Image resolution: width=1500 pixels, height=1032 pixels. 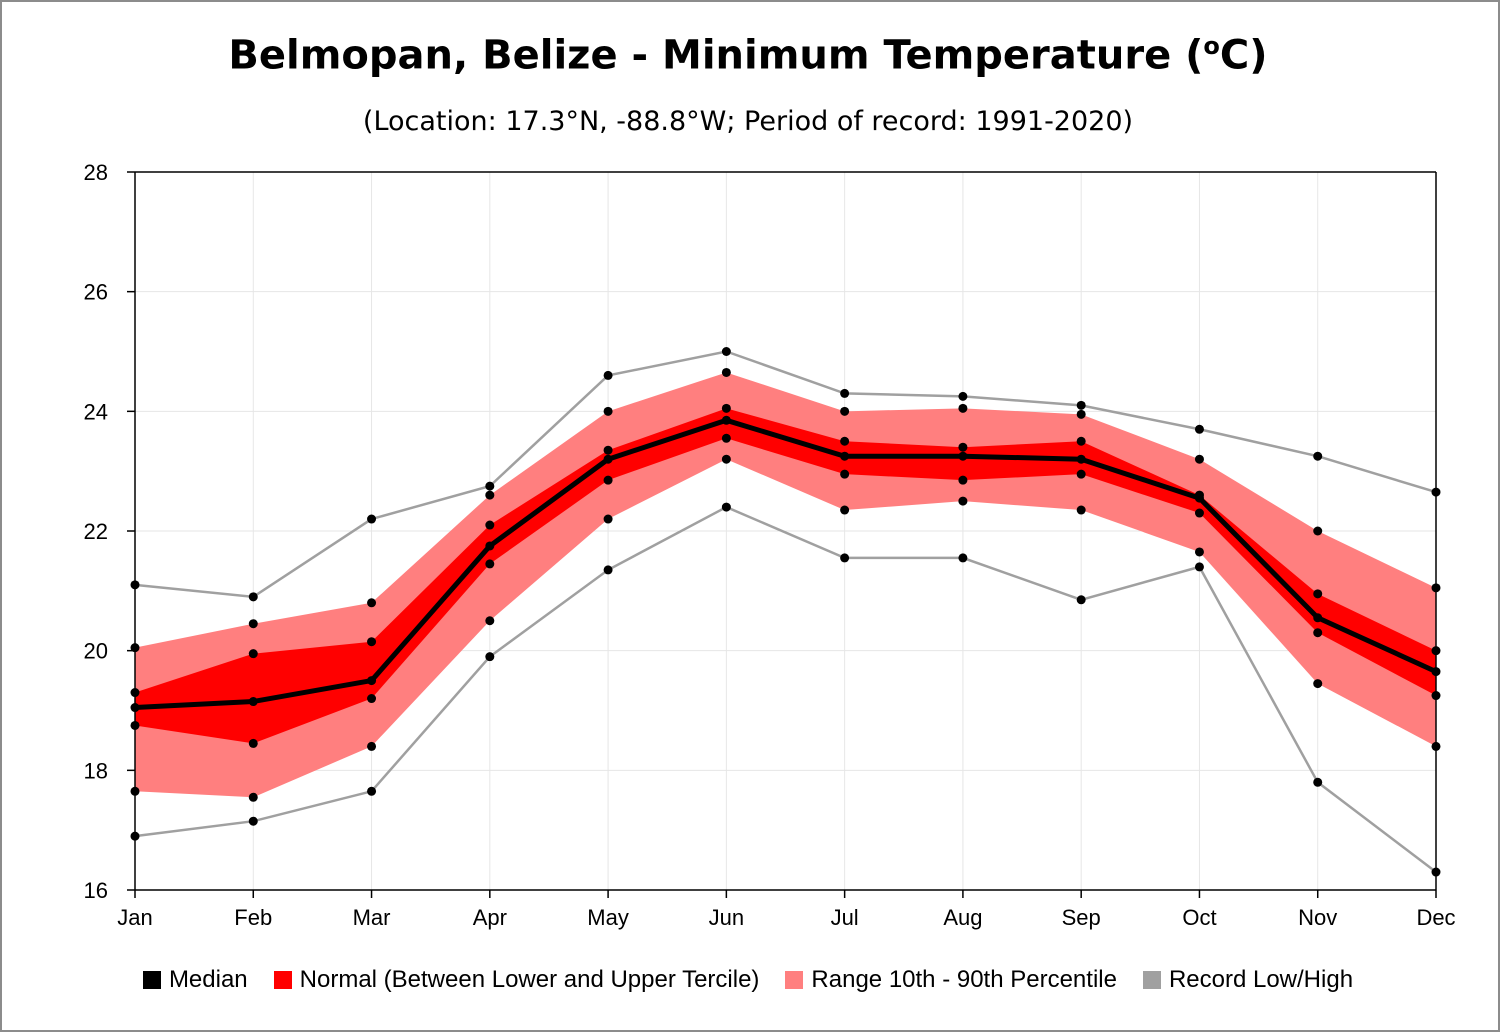 I want to click on x-tick-label: Oct, so click(x=1199, y=917).